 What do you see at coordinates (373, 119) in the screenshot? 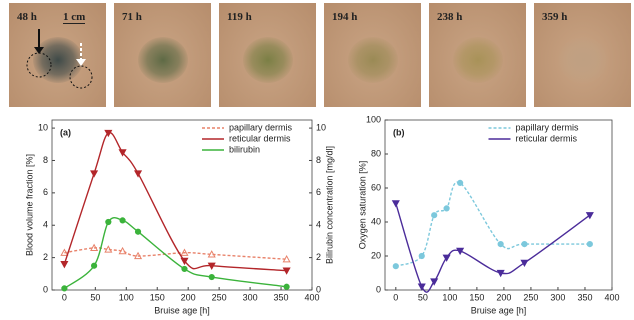
I see `y-tick-label: 100` at bounding box center [373, 119].